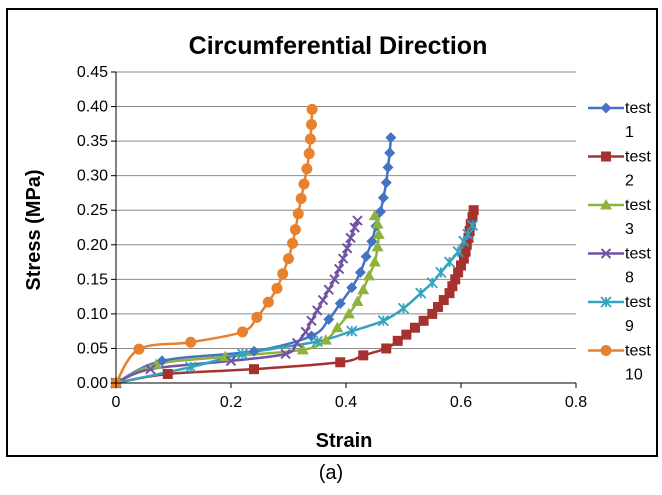  Describe the element at coordinates (344, 441) in the screenshot. I see `x-axis-label: Strain` at that location.